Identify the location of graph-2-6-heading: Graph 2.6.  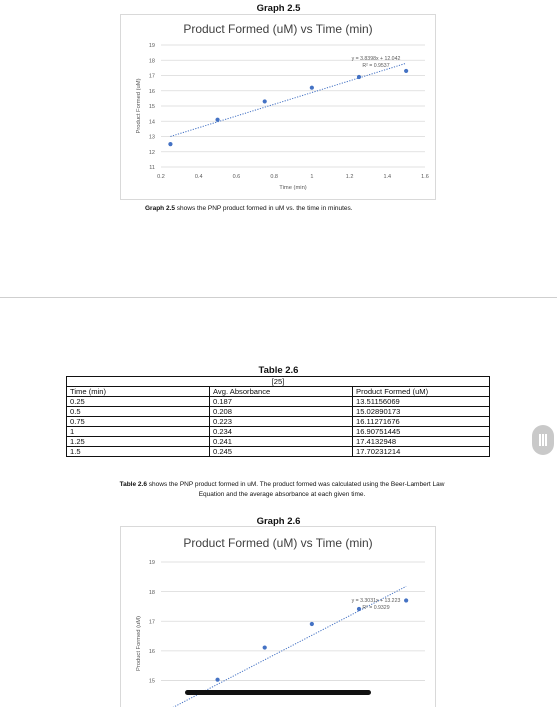
(278, 521).